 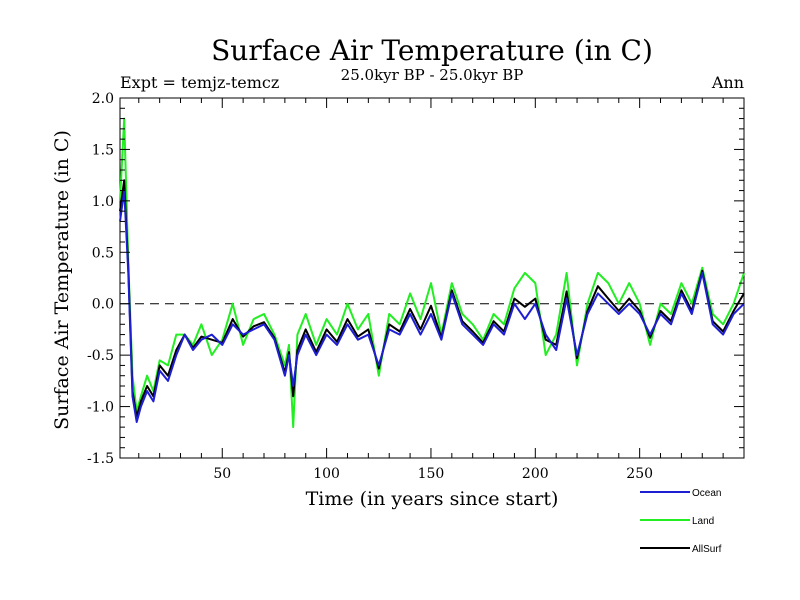 What do you see at coordinates (103, 253) in the screenshot?
I see `y-tick-label: 0.5` at bounding box center [103, 253].